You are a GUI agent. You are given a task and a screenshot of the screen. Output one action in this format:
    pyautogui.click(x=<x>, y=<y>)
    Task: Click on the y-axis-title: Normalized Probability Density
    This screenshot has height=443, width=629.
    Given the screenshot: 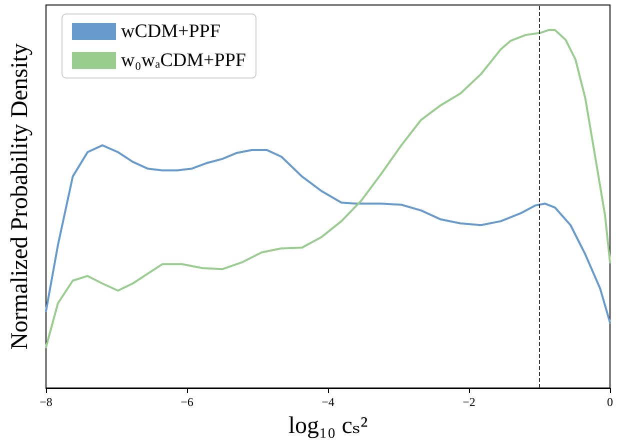 What is the action you would take?
    pyautogui.click(x=20, y=196)
    